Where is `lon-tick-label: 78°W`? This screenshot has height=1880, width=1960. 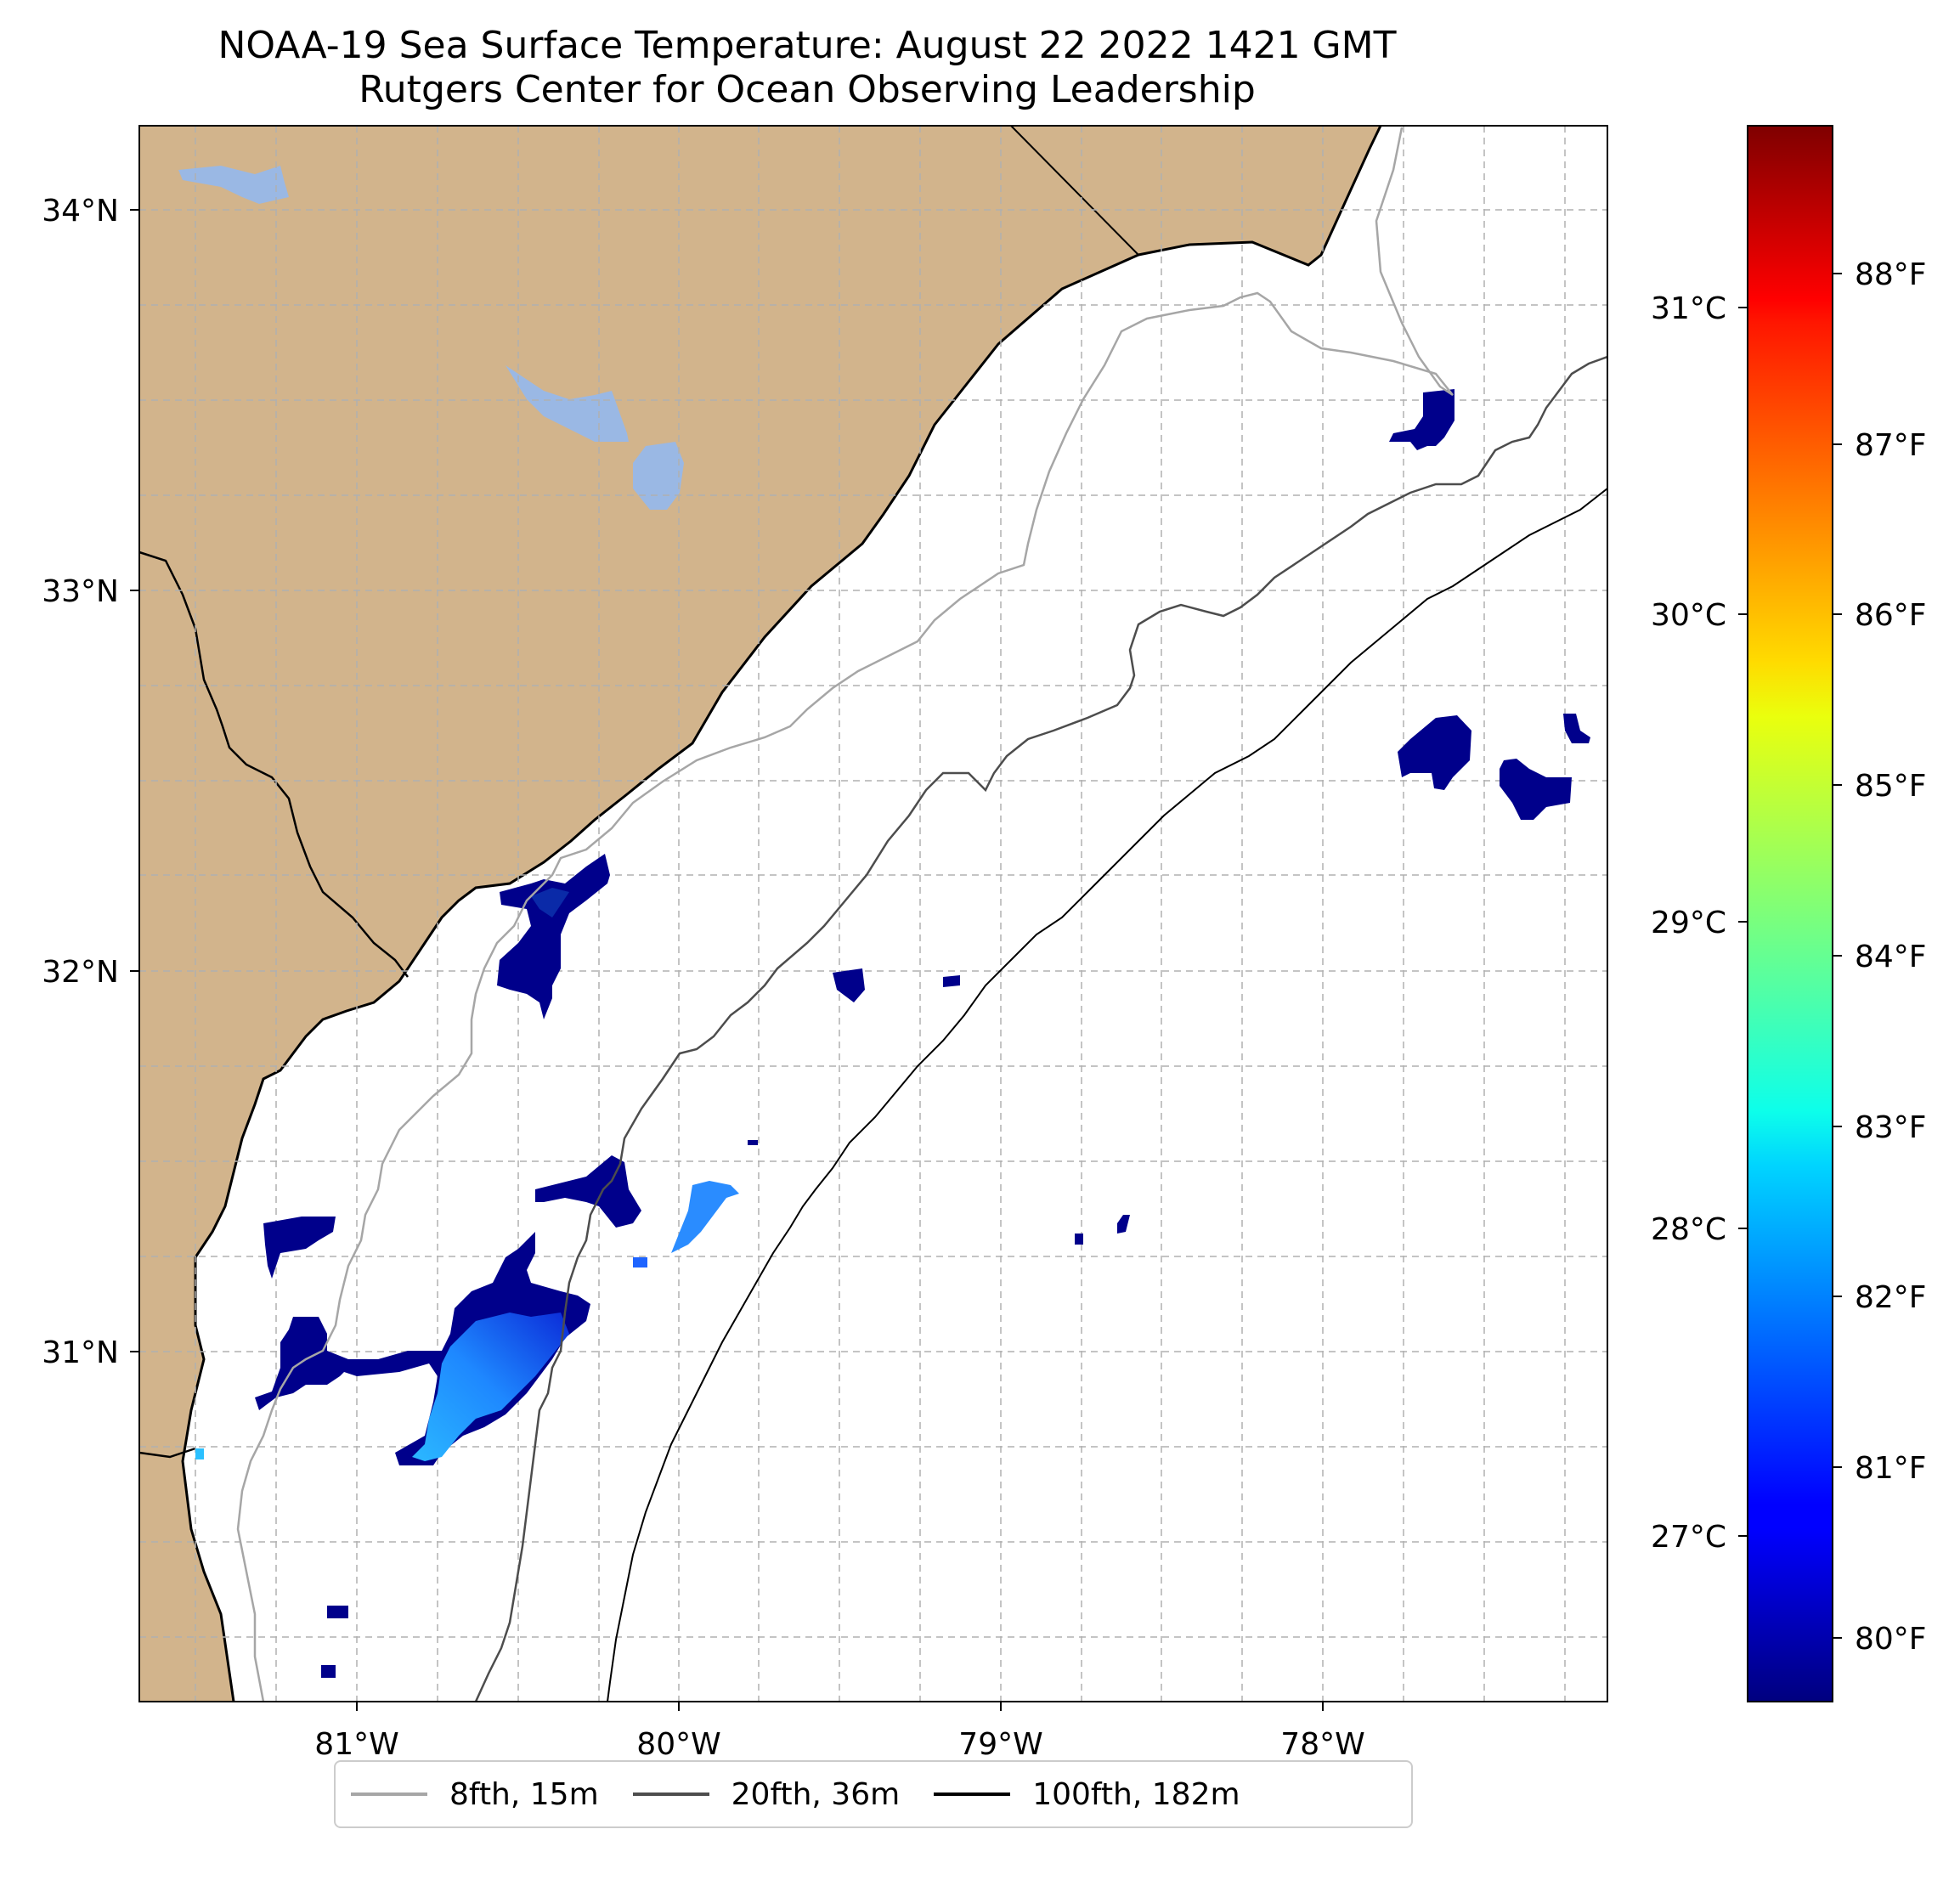
lon-tick-label: 78°W is located at coordinates (1322, 1745).